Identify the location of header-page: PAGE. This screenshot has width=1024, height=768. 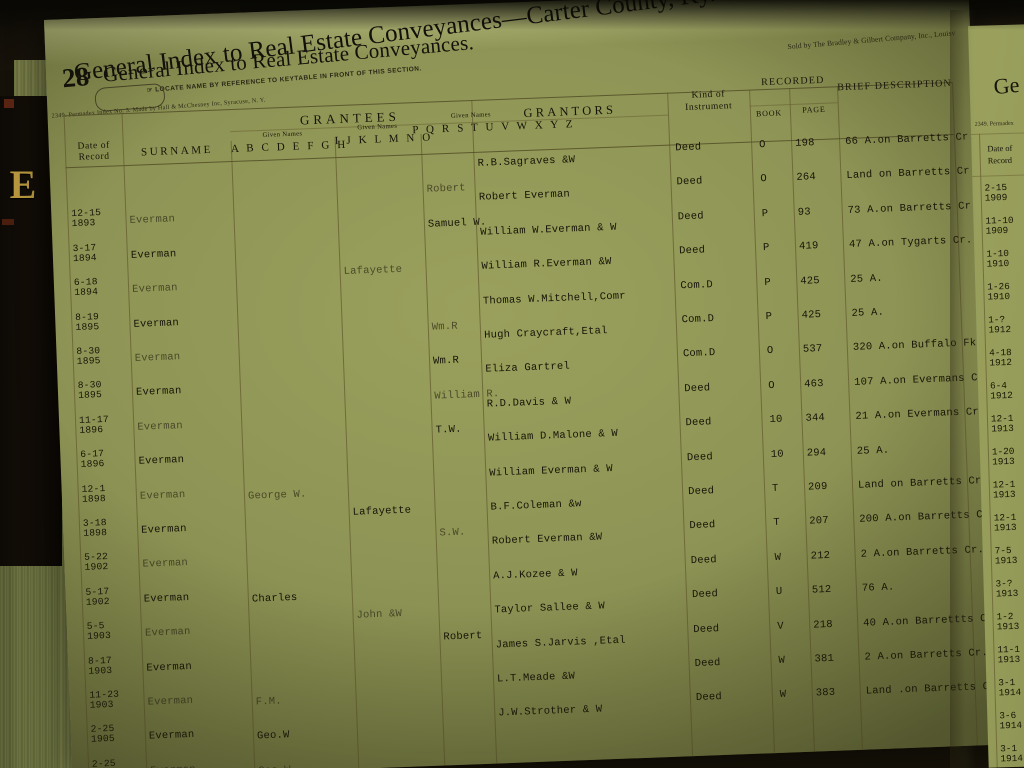
(814, 109).